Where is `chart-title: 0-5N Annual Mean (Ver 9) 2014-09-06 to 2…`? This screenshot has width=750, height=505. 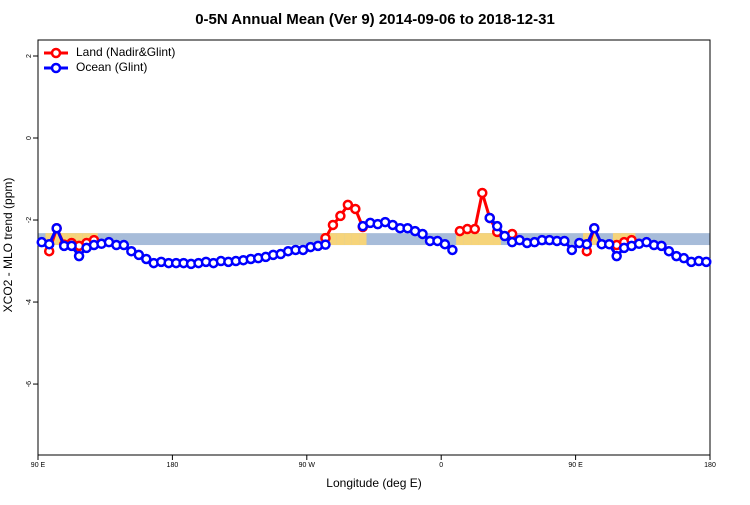
chart-title: 0-5N Annual Mean (Ver 9) 2014-09-06 to 2… is located at coordinates (375, 19).